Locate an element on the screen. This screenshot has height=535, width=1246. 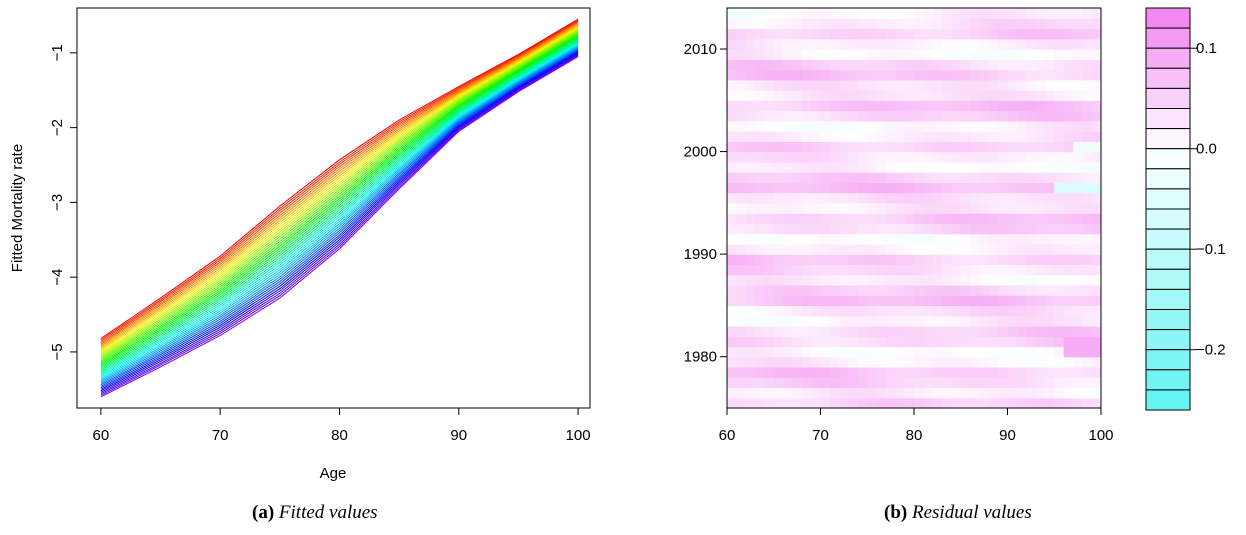
x-tick-label: 90 is located at coordinates (458, 435).